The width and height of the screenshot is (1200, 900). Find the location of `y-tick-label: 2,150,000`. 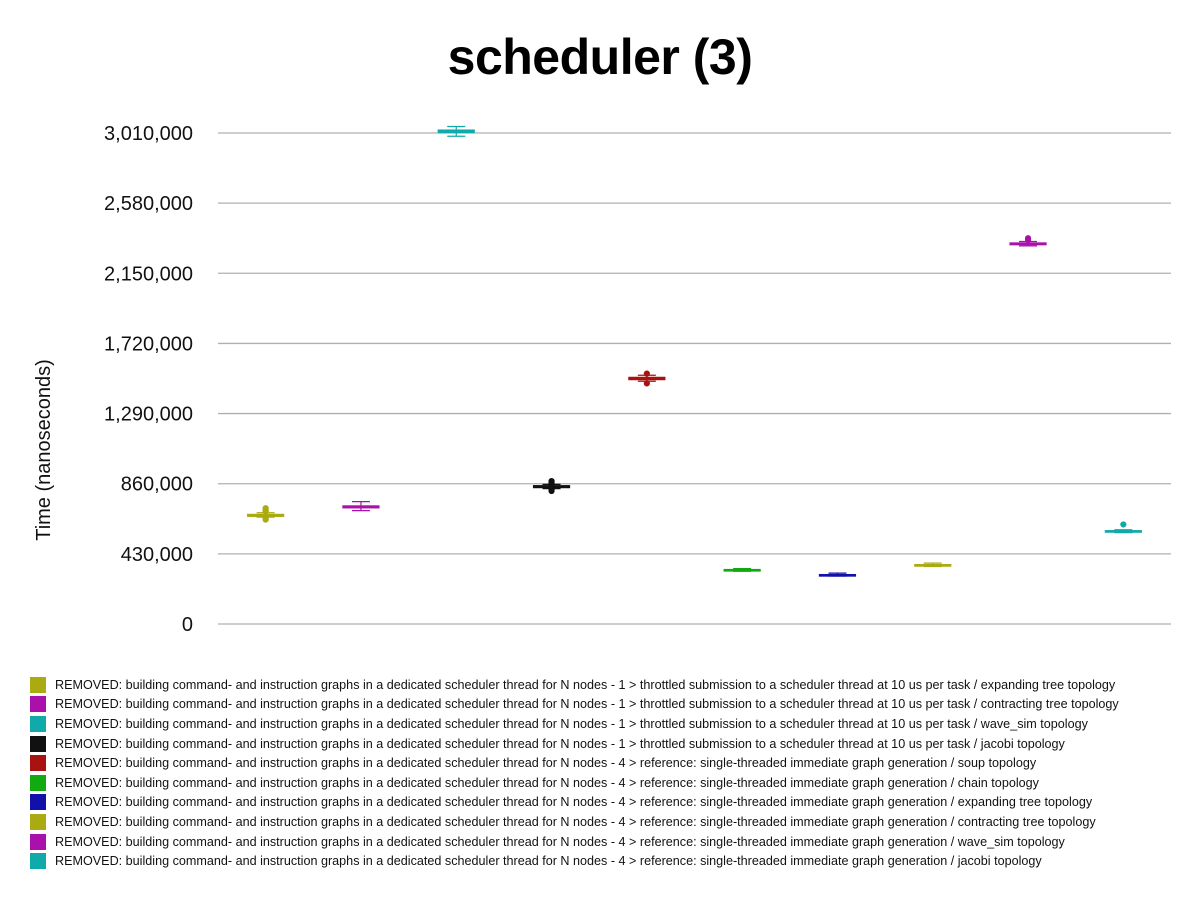

y-tick-label: 2,150,000 is located at coordinates (148, 274).